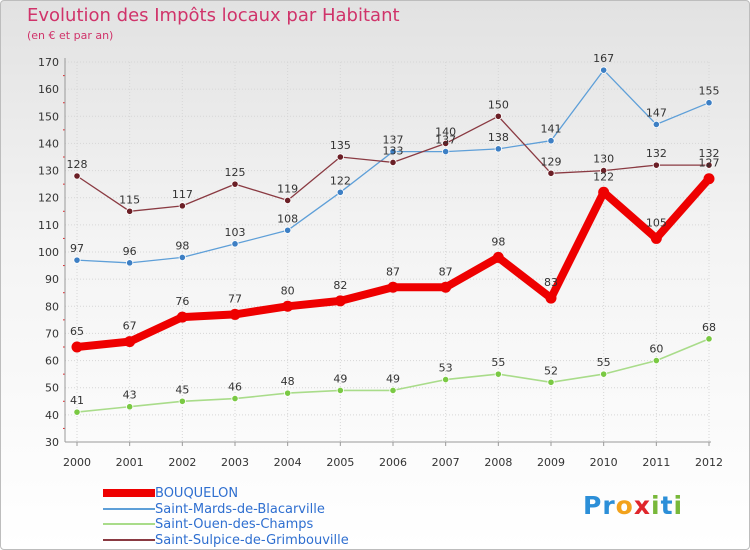 The width and height of the screenshot is (750, 550). I want to click on data-label-bouquelon: 65, so click(77, 331).